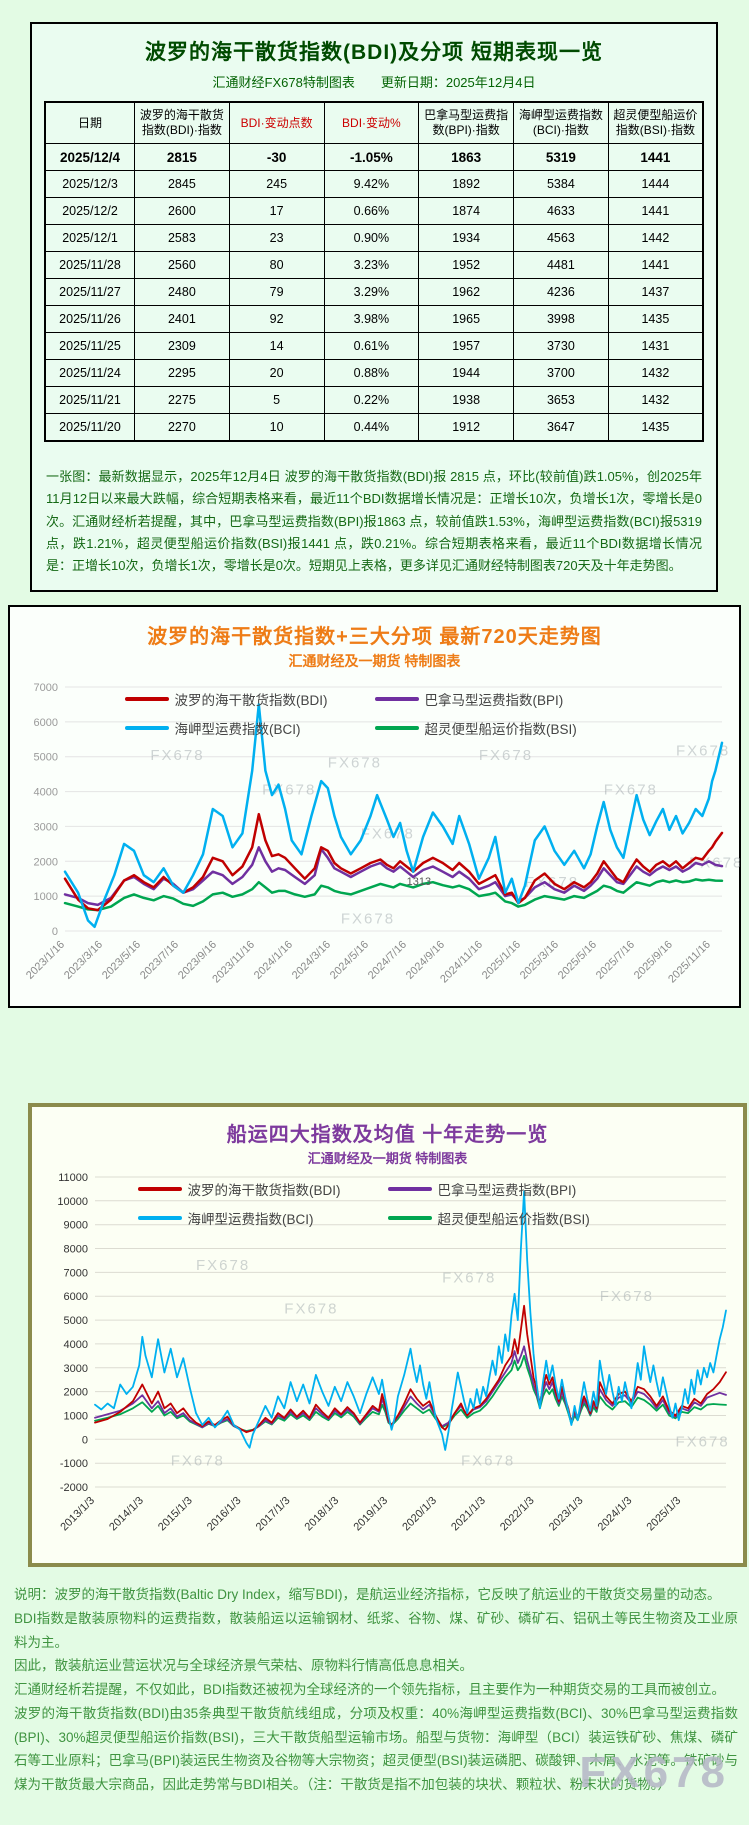 The image size is (749, 1825). Describe the element at coordinates (182, 373) in the screenshot. I see `table-cell: 2295` at that location.